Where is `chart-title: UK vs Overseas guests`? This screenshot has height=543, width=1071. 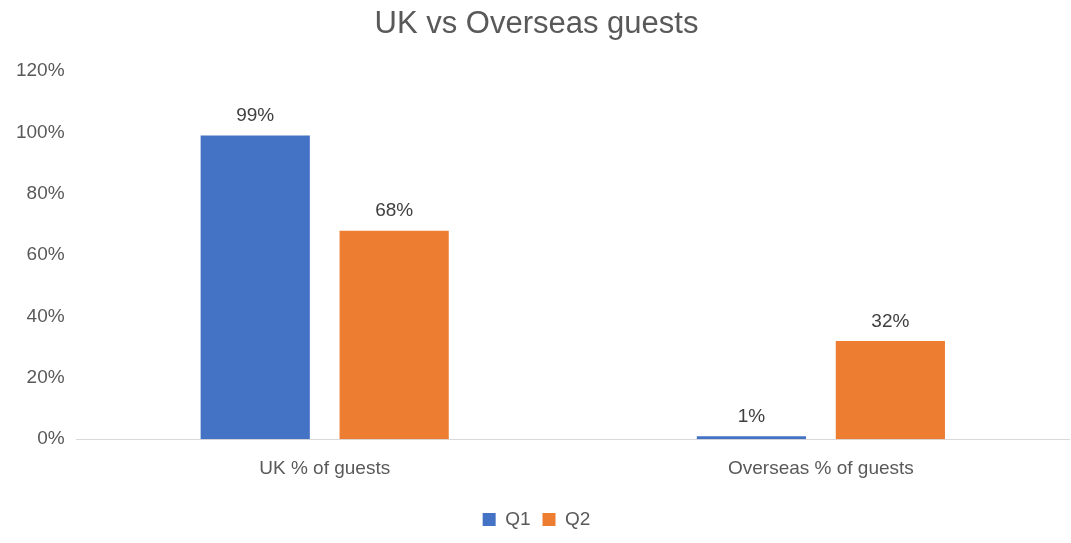 chart-title: UK vs Overseas guests is located at coordinates (536, 23).